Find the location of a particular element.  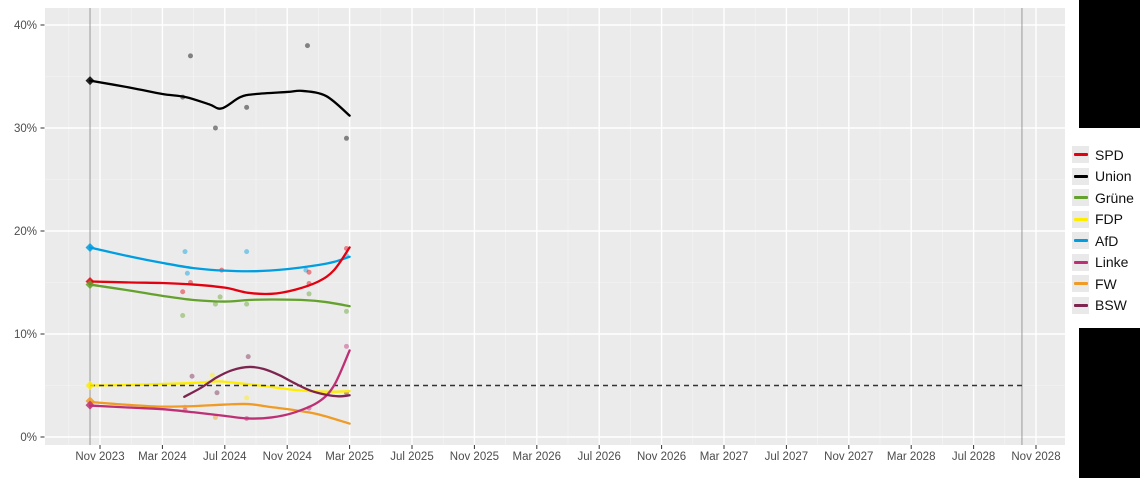

legend-item-union: Union is located at coordinates (1106, 177).